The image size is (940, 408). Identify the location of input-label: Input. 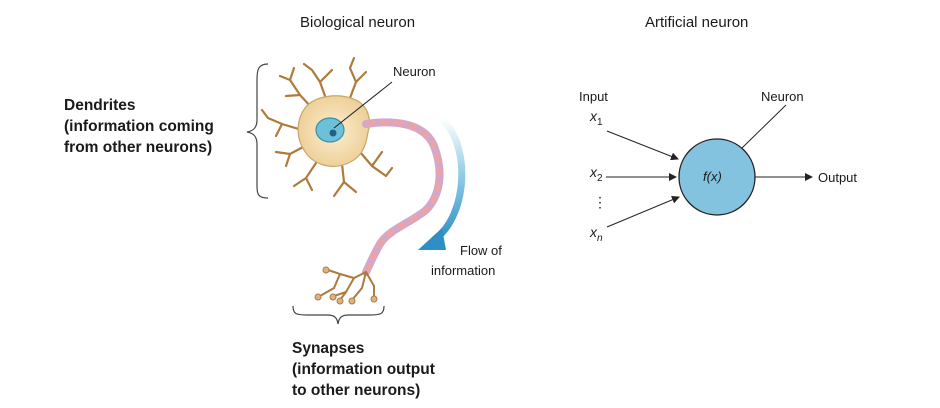
(593, 96).